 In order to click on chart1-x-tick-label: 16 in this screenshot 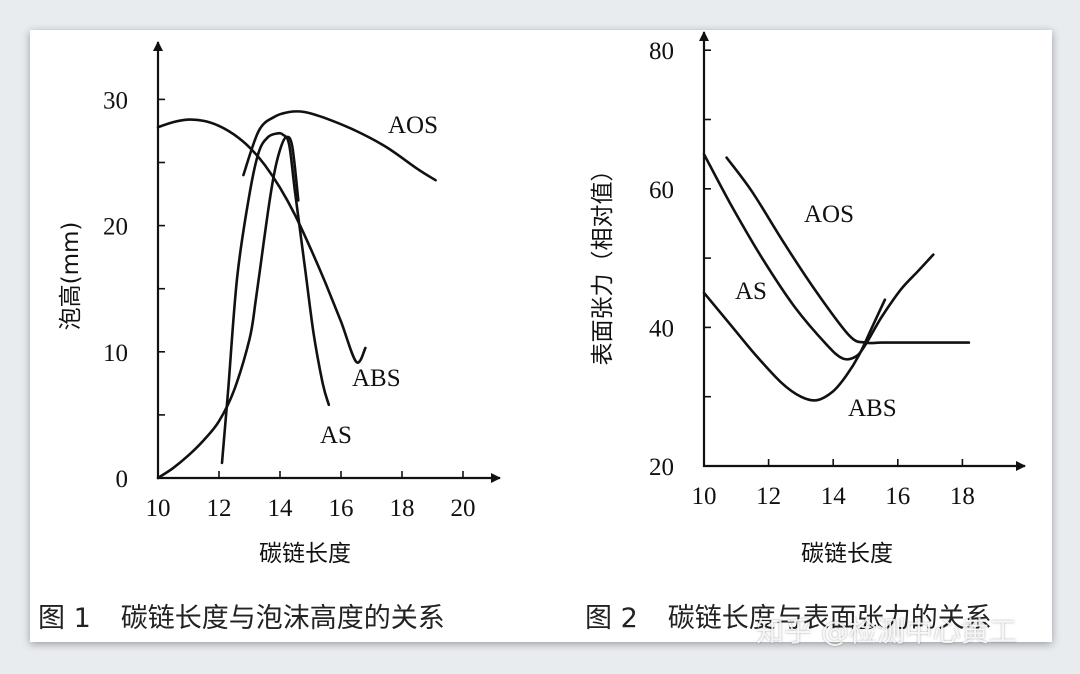, I will do `click(341, 508)`.